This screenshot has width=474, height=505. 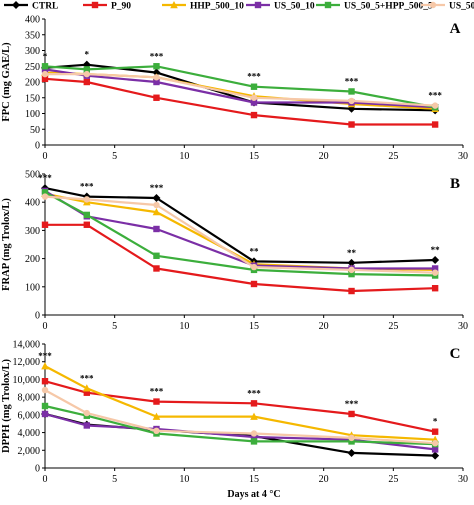 I want to click on legend-label: HHP_500_10, so click(x=217, y=7).